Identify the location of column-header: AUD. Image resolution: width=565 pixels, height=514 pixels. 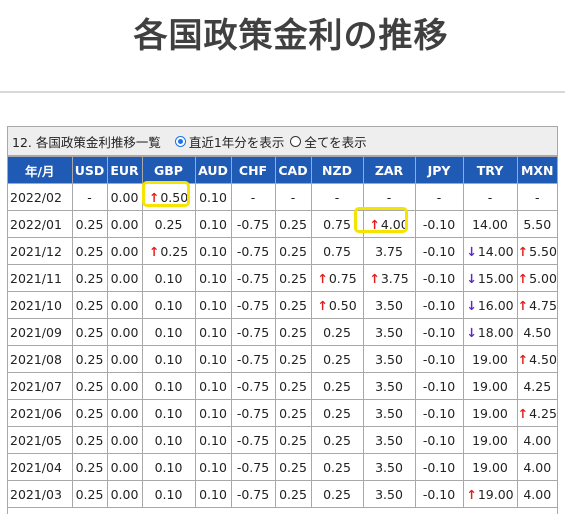
(213, 170).